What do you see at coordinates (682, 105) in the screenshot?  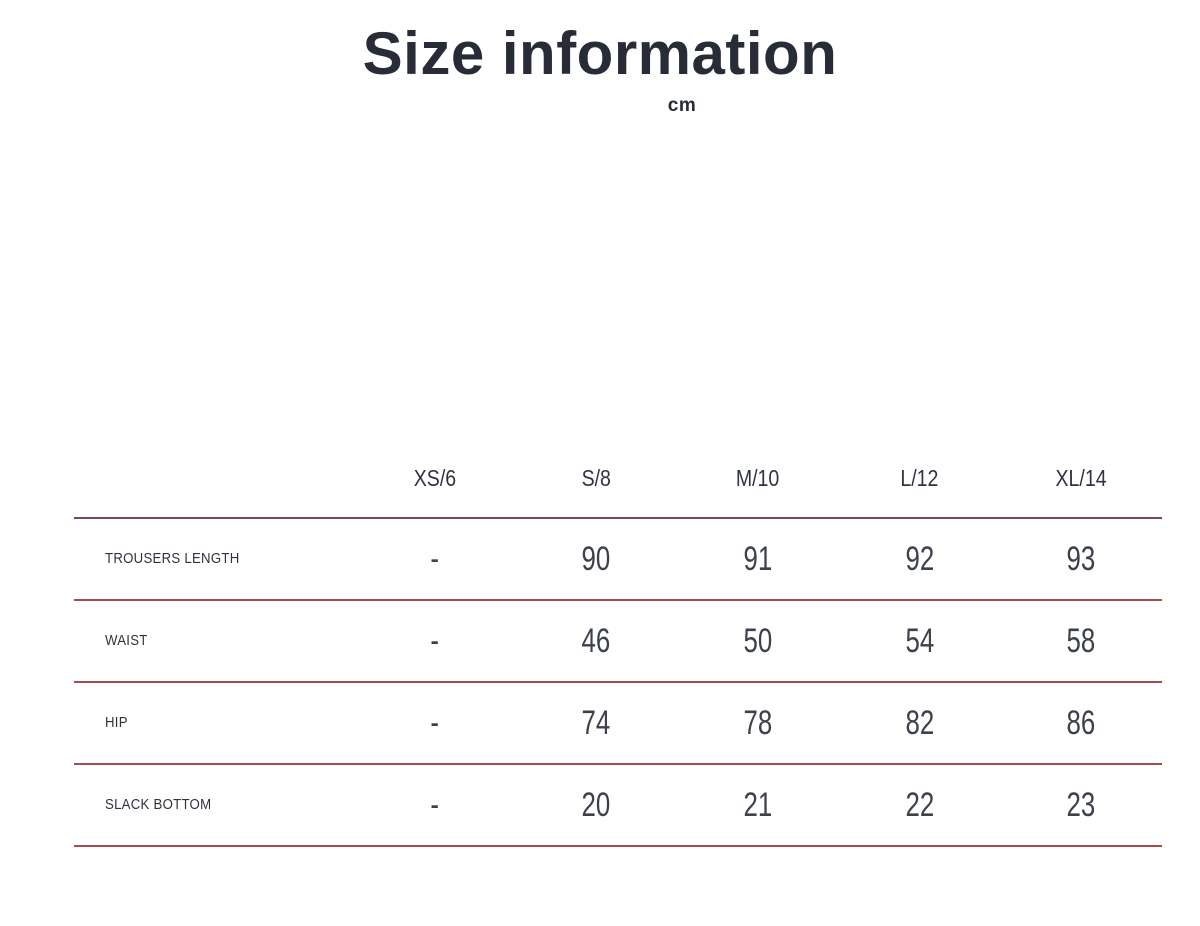 I see `unit-label: cm` at bounding box center [682, 105].